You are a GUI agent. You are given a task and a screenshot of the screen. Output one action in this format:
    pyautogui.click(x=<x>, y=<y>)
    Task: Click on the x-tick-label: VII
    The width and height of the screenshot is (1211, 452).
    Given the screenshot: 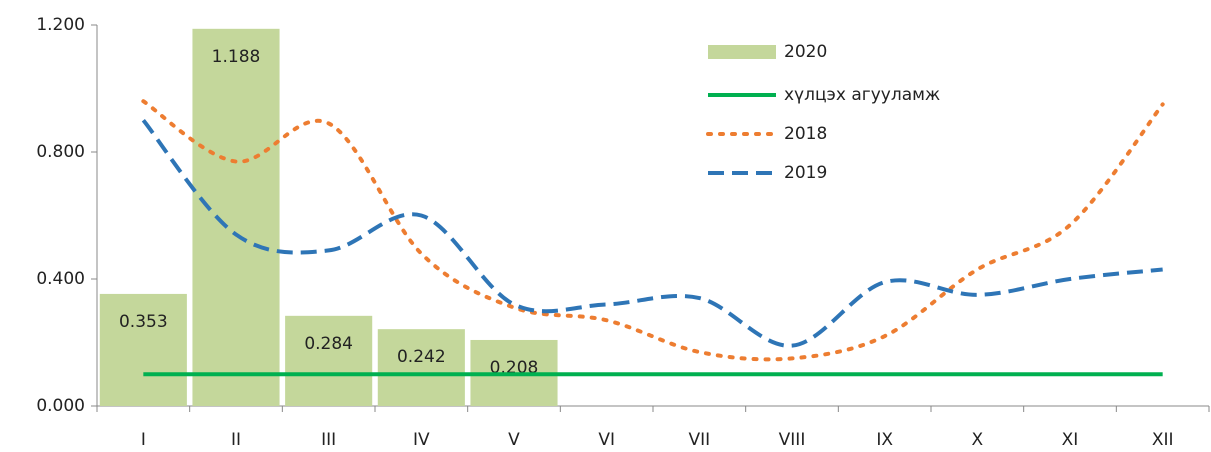 What is the action you would take?
    pyautogui.click(x=699, y=439)
    